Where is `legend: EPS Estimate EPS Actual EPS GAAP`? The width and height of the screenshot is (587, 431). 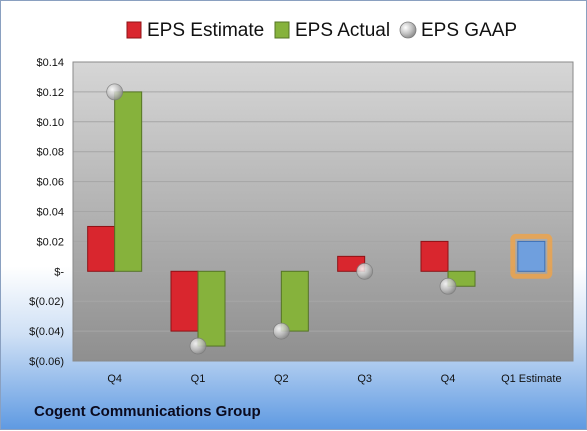
legend: EPS Estimate EPS Actual EPS GAAP is located at coordinates (321, 30).